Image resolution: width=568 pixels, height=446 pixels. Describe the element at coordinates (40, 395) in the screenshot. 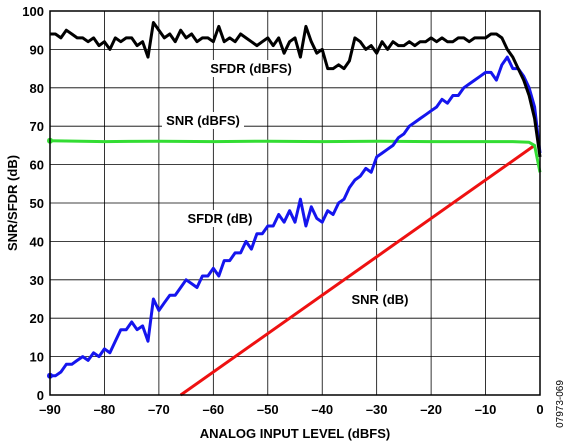

I see `y-tick-label: 0` at that location.